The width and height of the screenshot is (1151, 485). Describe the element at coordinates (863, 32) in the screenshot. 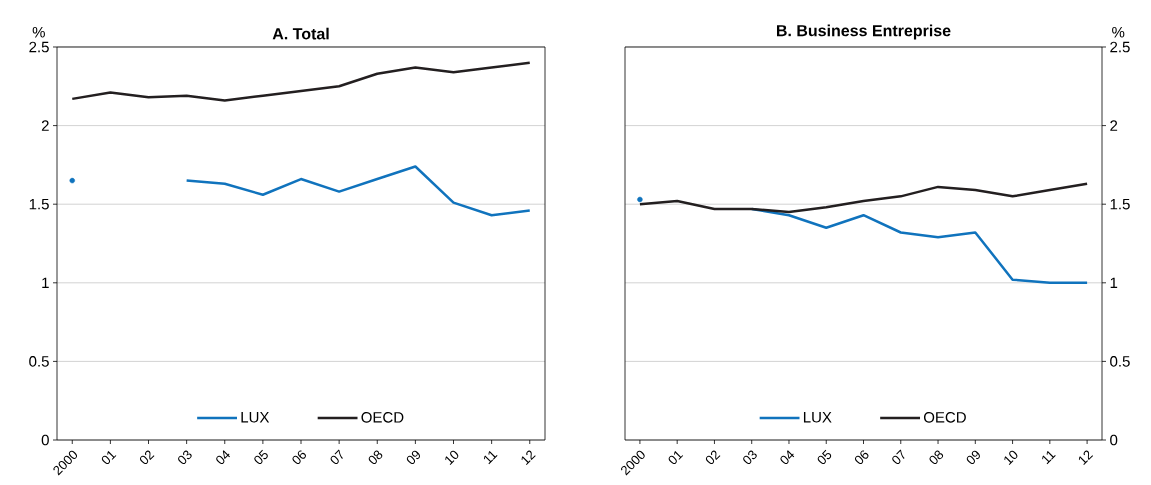

I see `chart-title: B. Business Entreprise` at that location.